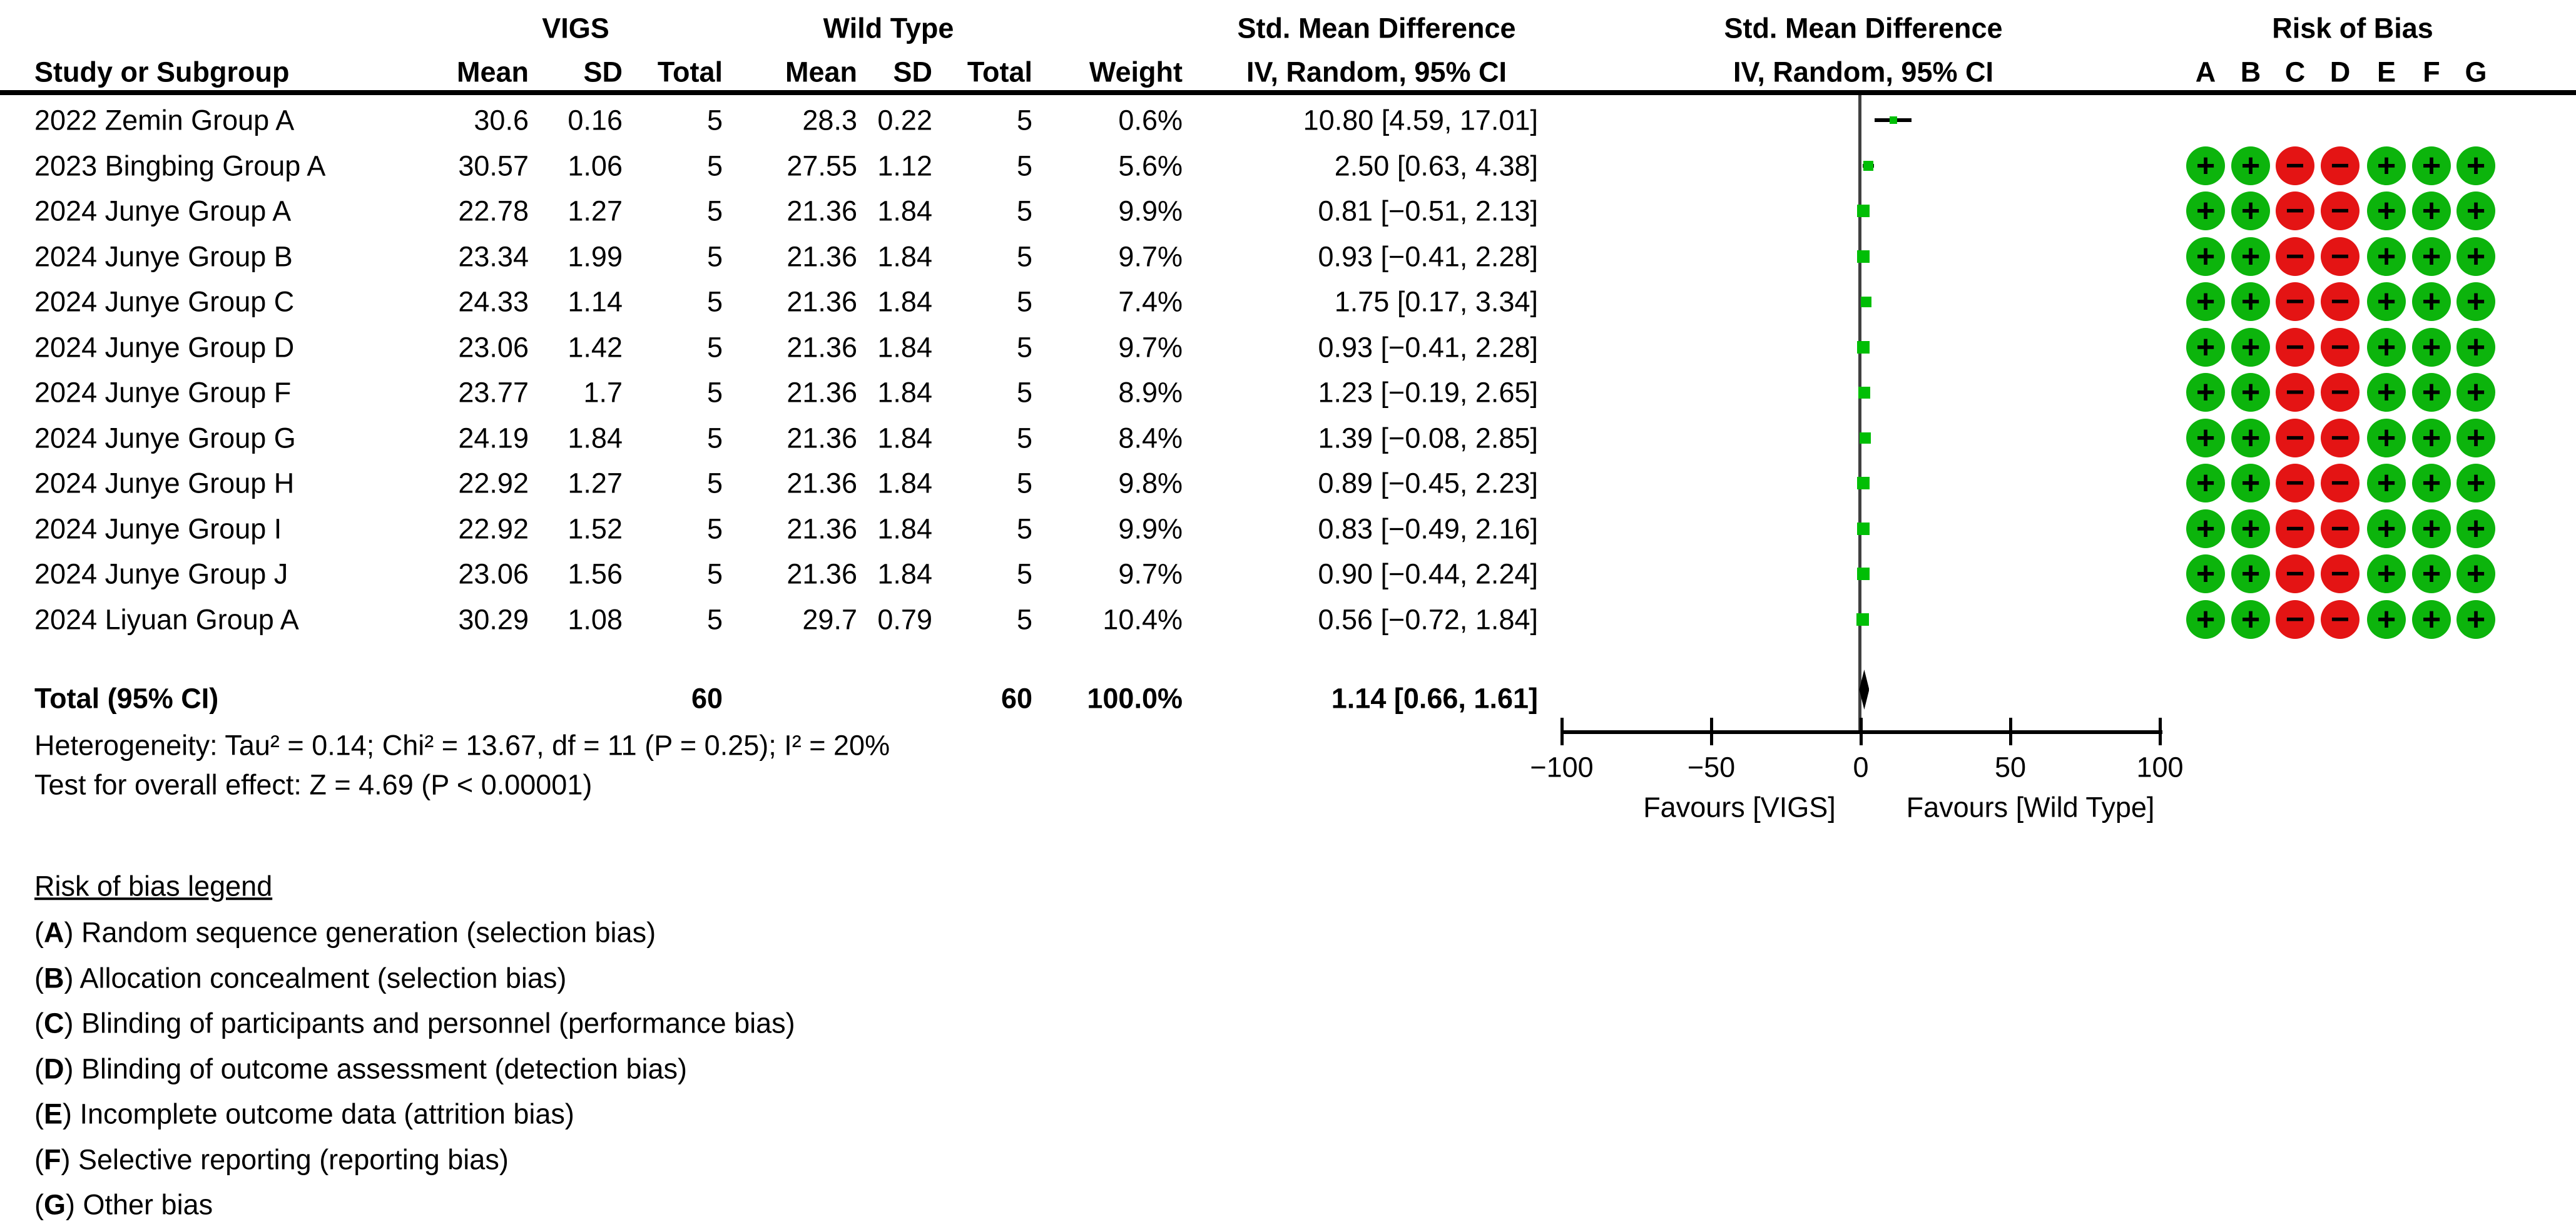  Describe the element at coordinates (2250, 72) in the screenshot. I see `rob-letter-b: B` at that location.